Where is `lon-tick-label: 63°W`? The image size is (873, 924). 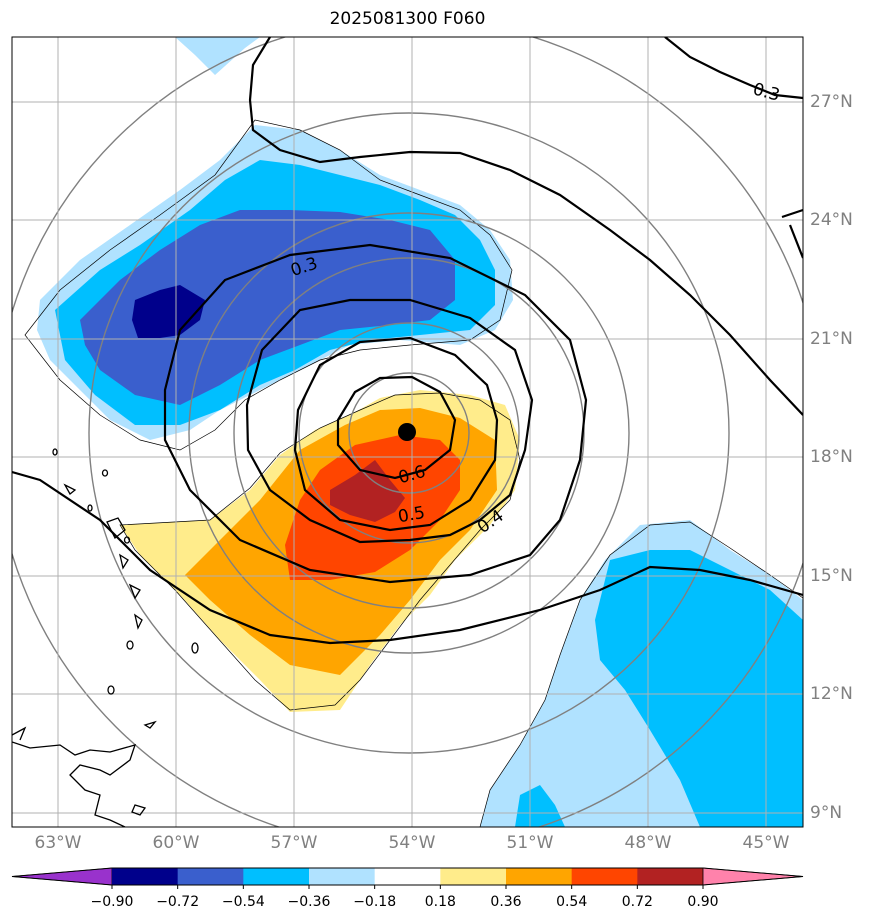 lon-tick-label: 63°W is located at coordinates (58, 843).